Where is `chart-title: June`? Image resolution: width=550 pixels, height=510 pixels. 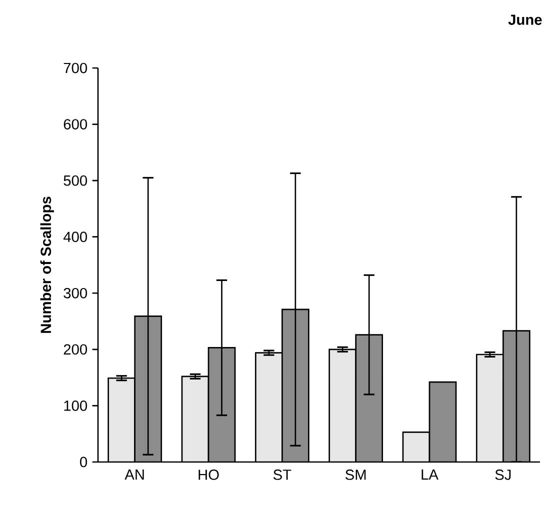 chart-title: June is located at coordinates (525, 19).